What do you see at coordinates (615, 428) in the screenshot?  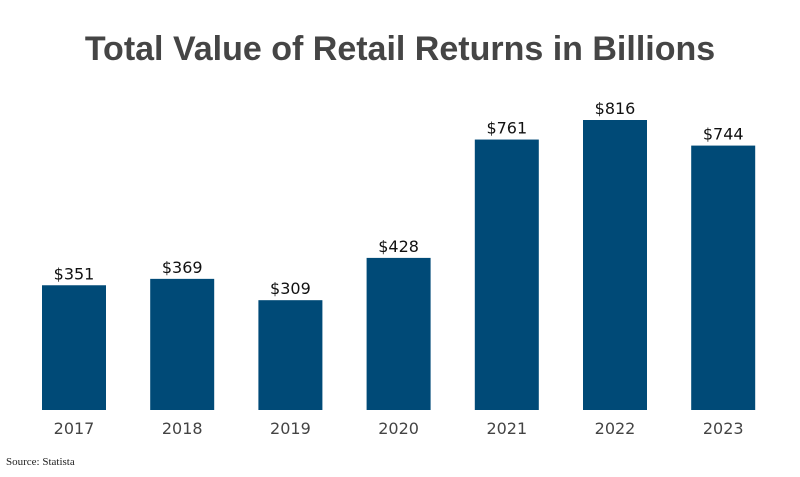 I see `x-tick-2022: 2022` at bounding box center [615, 428].